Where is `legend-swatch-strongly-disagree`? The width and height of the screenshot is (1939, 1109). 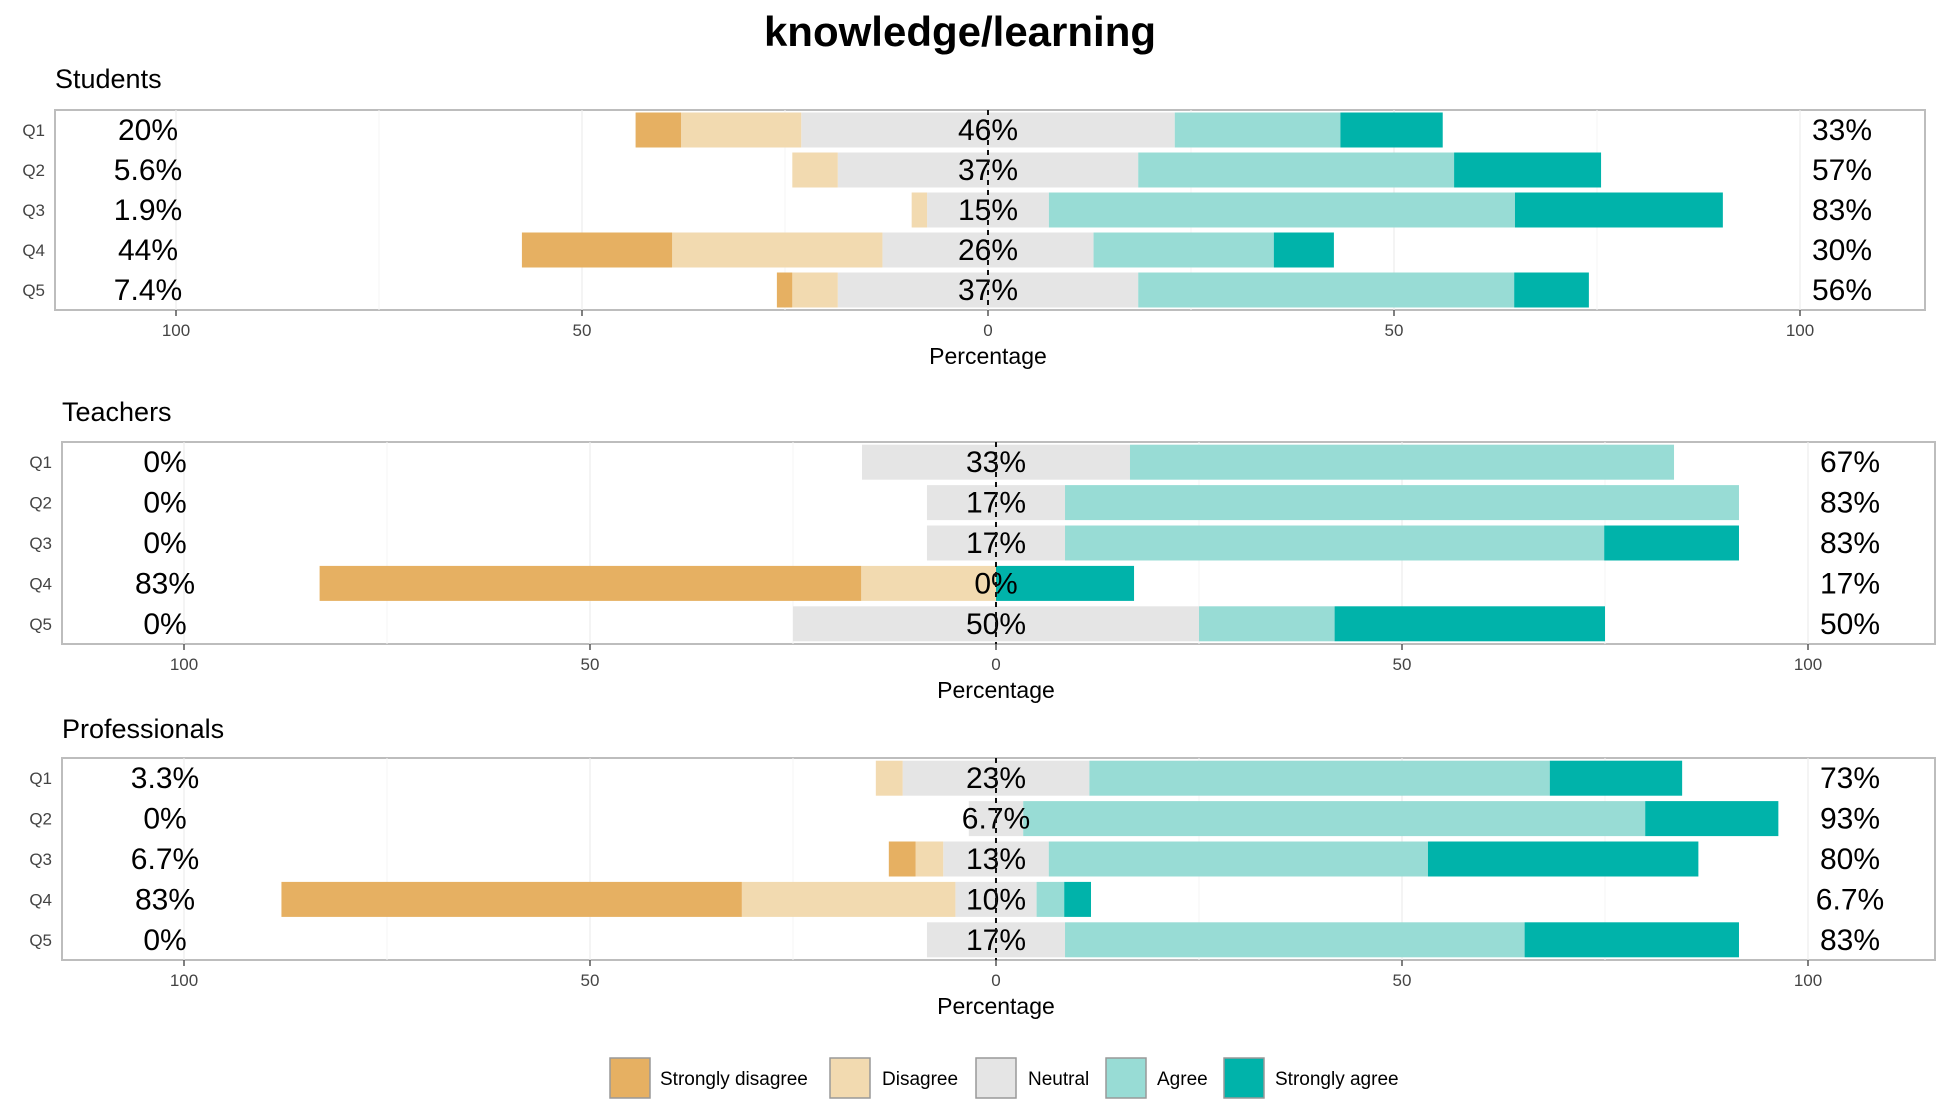
legend-swatch-strongly-disagree is located at coordinates (630, 1078).